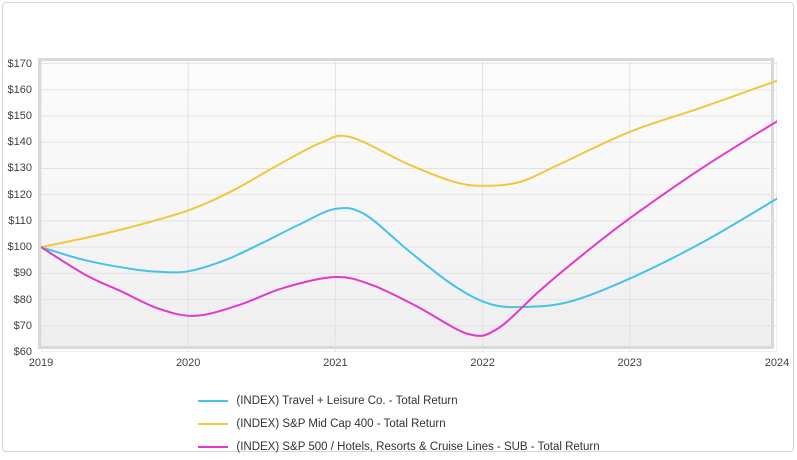 The height and width of the screenshot is (460, 797). Describe the element at coordinates (22, 299) in the screenshot. I see `y-tick-label: $80` at that location.